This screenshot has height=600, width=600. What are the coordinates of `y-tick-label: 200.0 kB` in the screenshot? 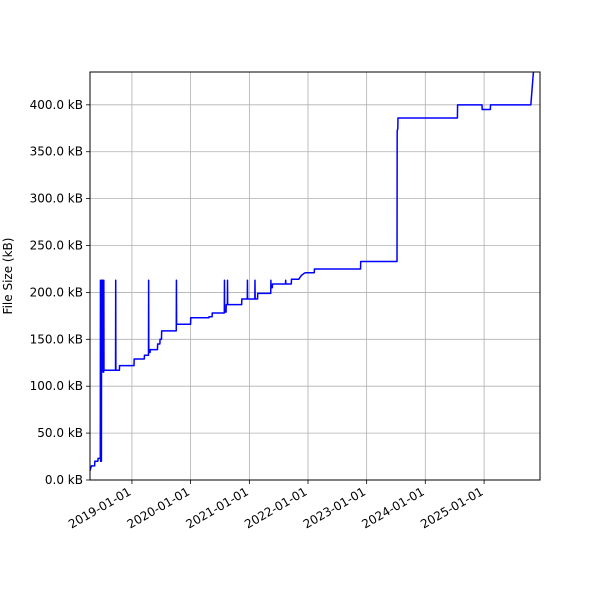 It's located at (56, 292).